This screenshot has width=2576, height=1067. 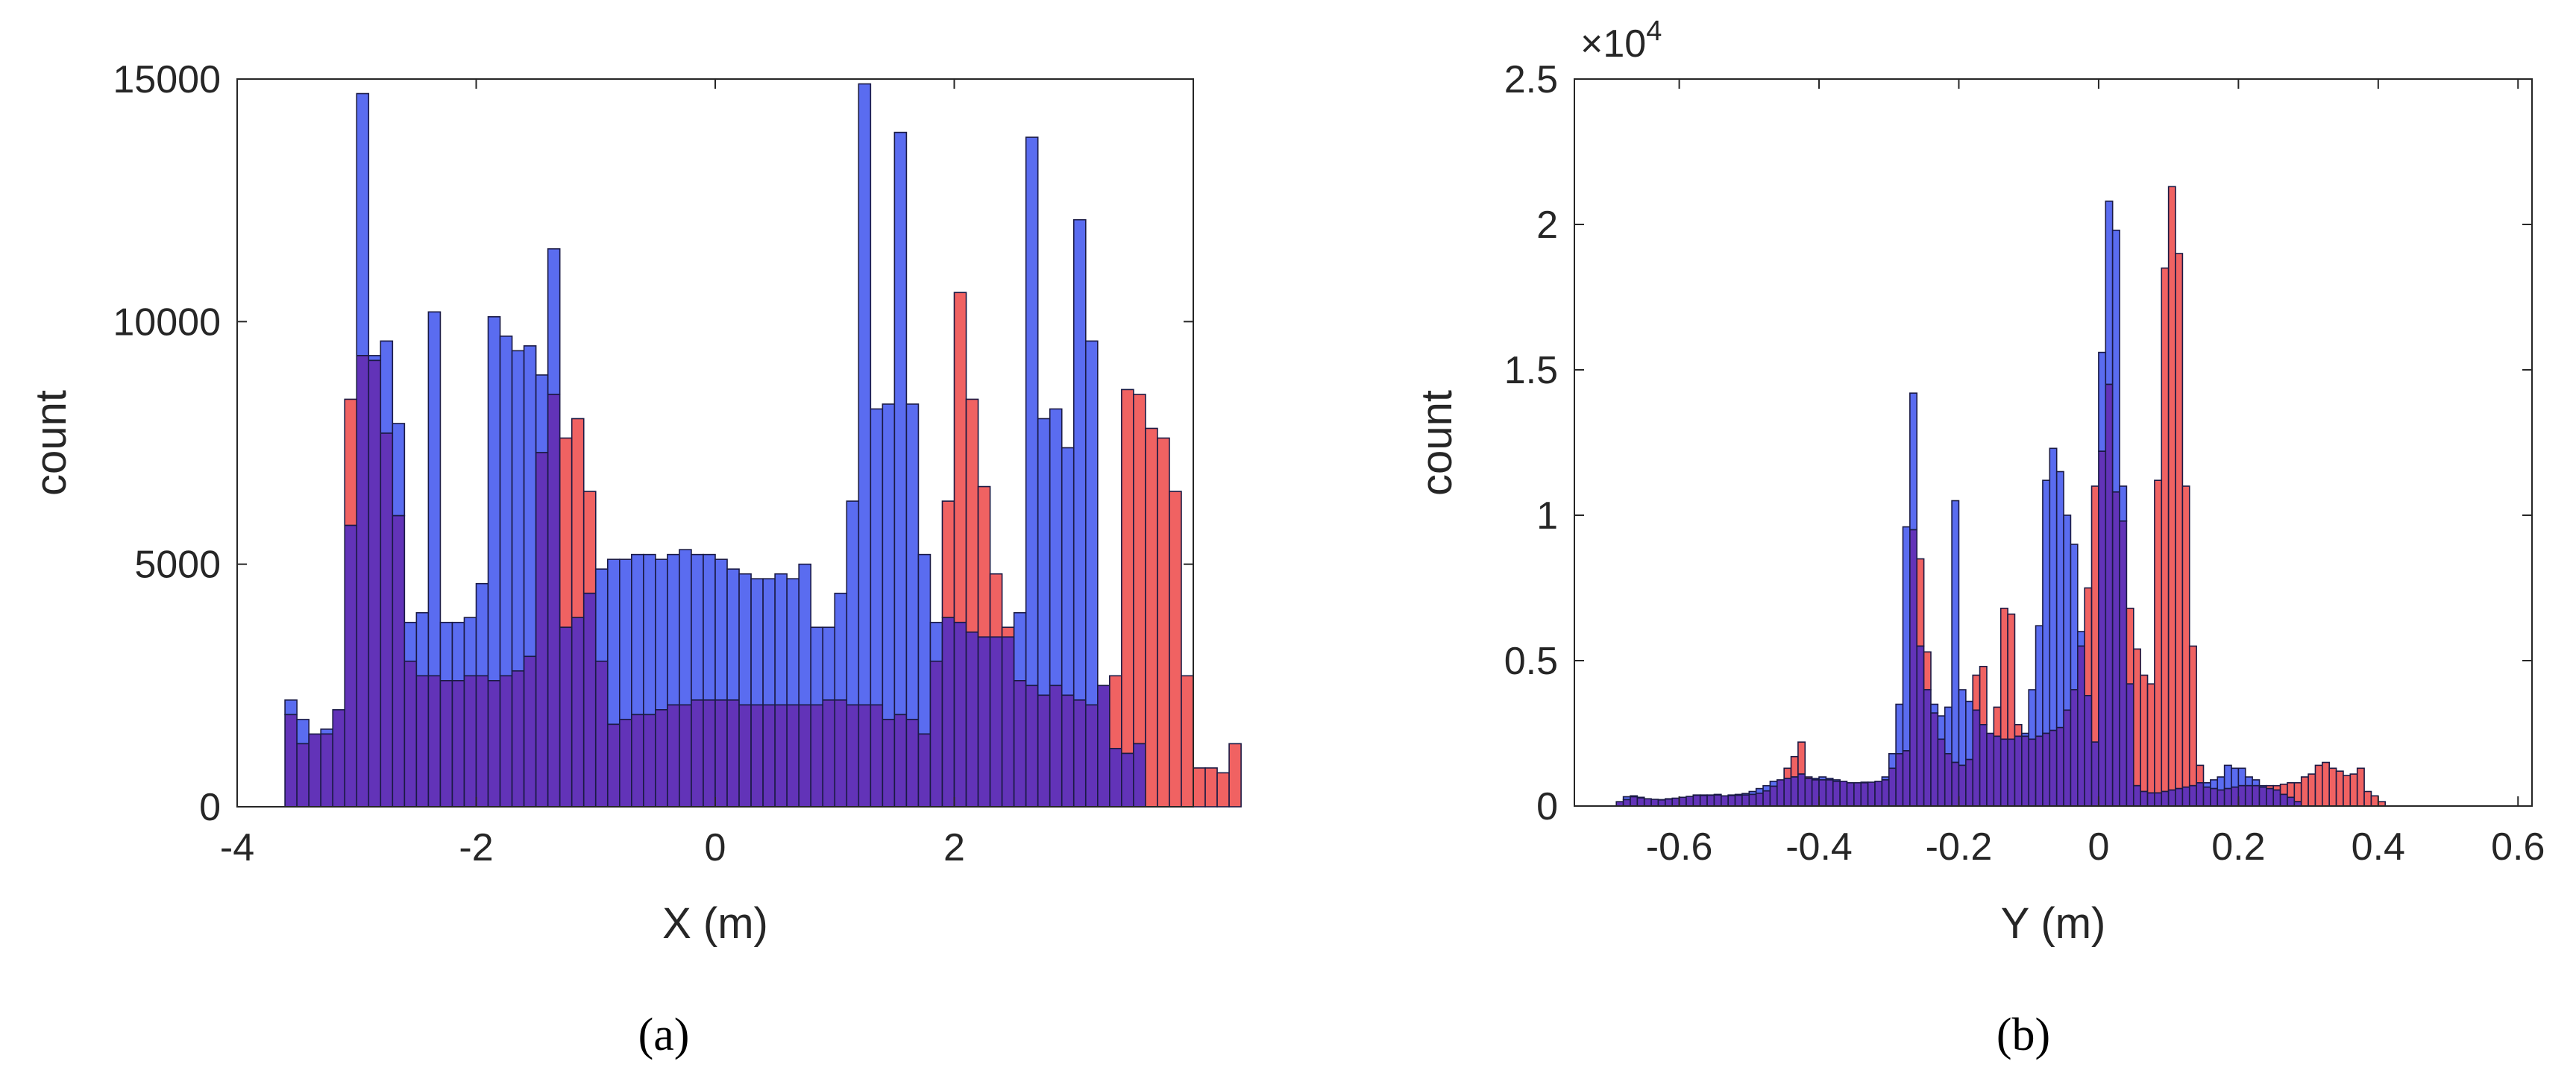 What do you see at coordinates (2379, 847) in the screenshot?
I see `x-tick-label: 0.4` at bounding box center [2379, 847].